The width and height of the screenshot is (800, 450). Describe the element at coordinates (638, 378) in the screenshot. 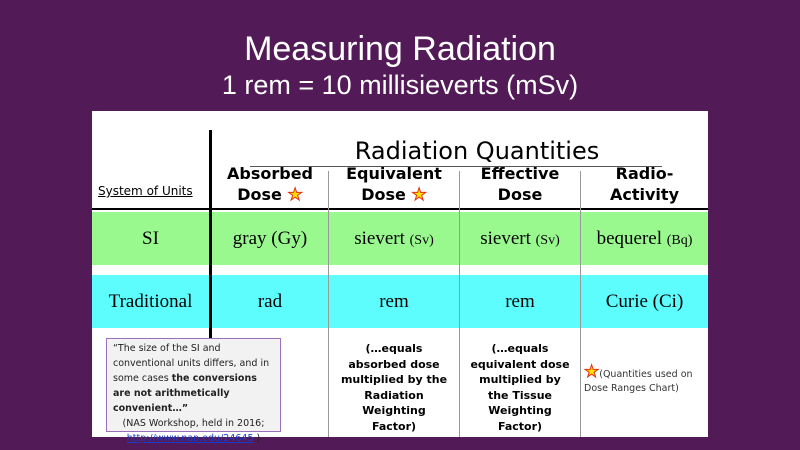

I see `star-legend: ★(Quantities used on Dose Ranges Chart)` at that location.